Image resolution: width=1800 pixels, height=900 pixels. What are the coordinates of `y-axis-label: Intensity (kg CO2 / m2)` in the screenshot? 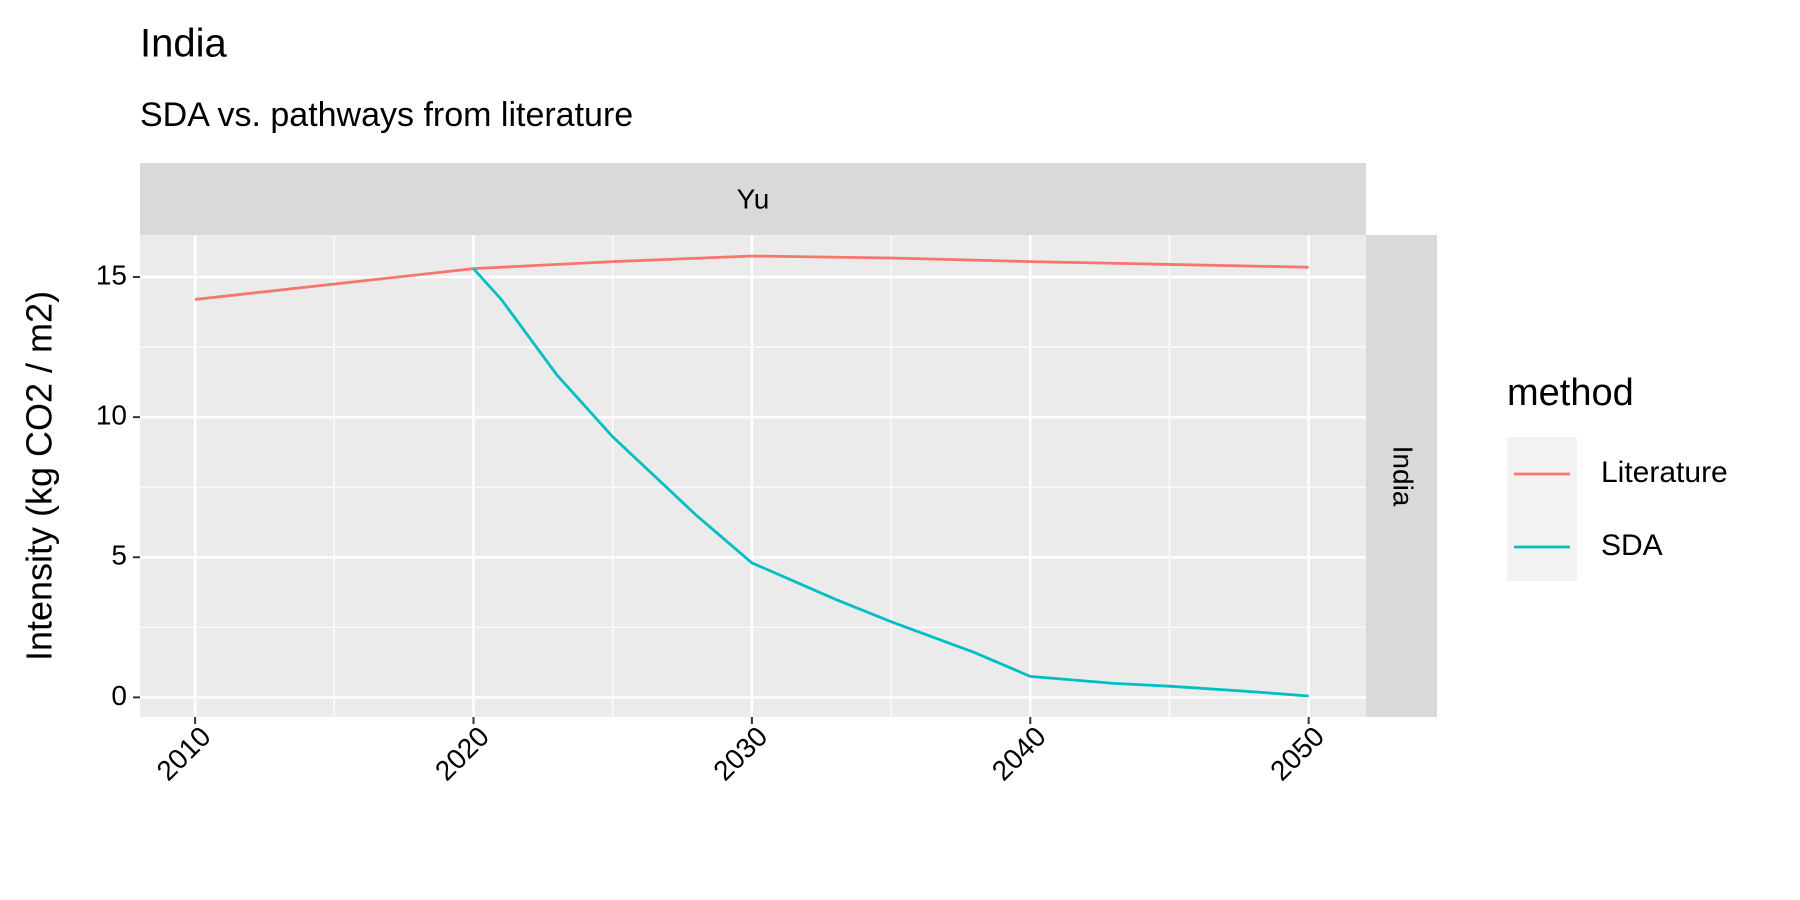 It's located at (39, 476).